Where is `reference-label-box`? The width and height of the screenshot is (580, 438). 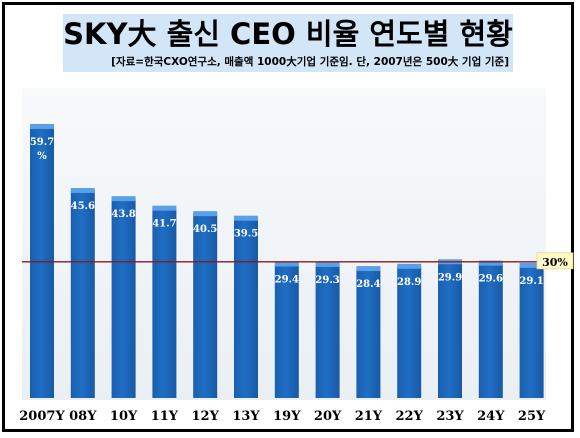 reference-label-box is located at coordinates (555, 261).